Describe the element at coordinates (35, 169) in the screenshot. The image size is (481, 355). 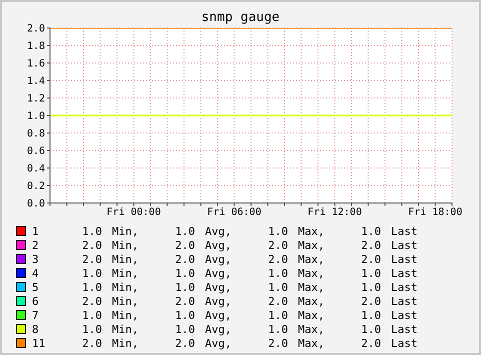
I see `y-tick-label: 0.4` at that location.